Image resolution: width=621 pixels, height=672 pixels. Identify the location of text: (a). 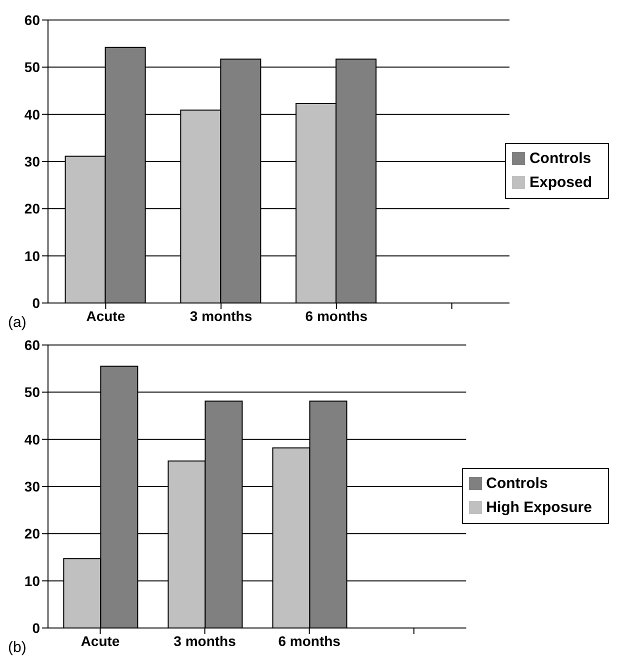
(17, 322).